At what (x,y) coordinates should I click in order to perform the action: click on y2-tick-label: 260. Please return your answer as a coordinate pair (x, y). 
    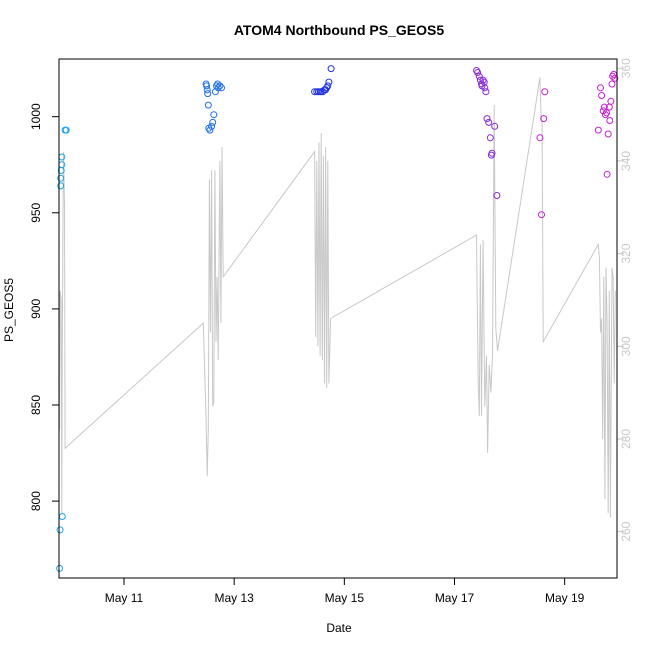
    Looking at the image, I should click on (626, 531).